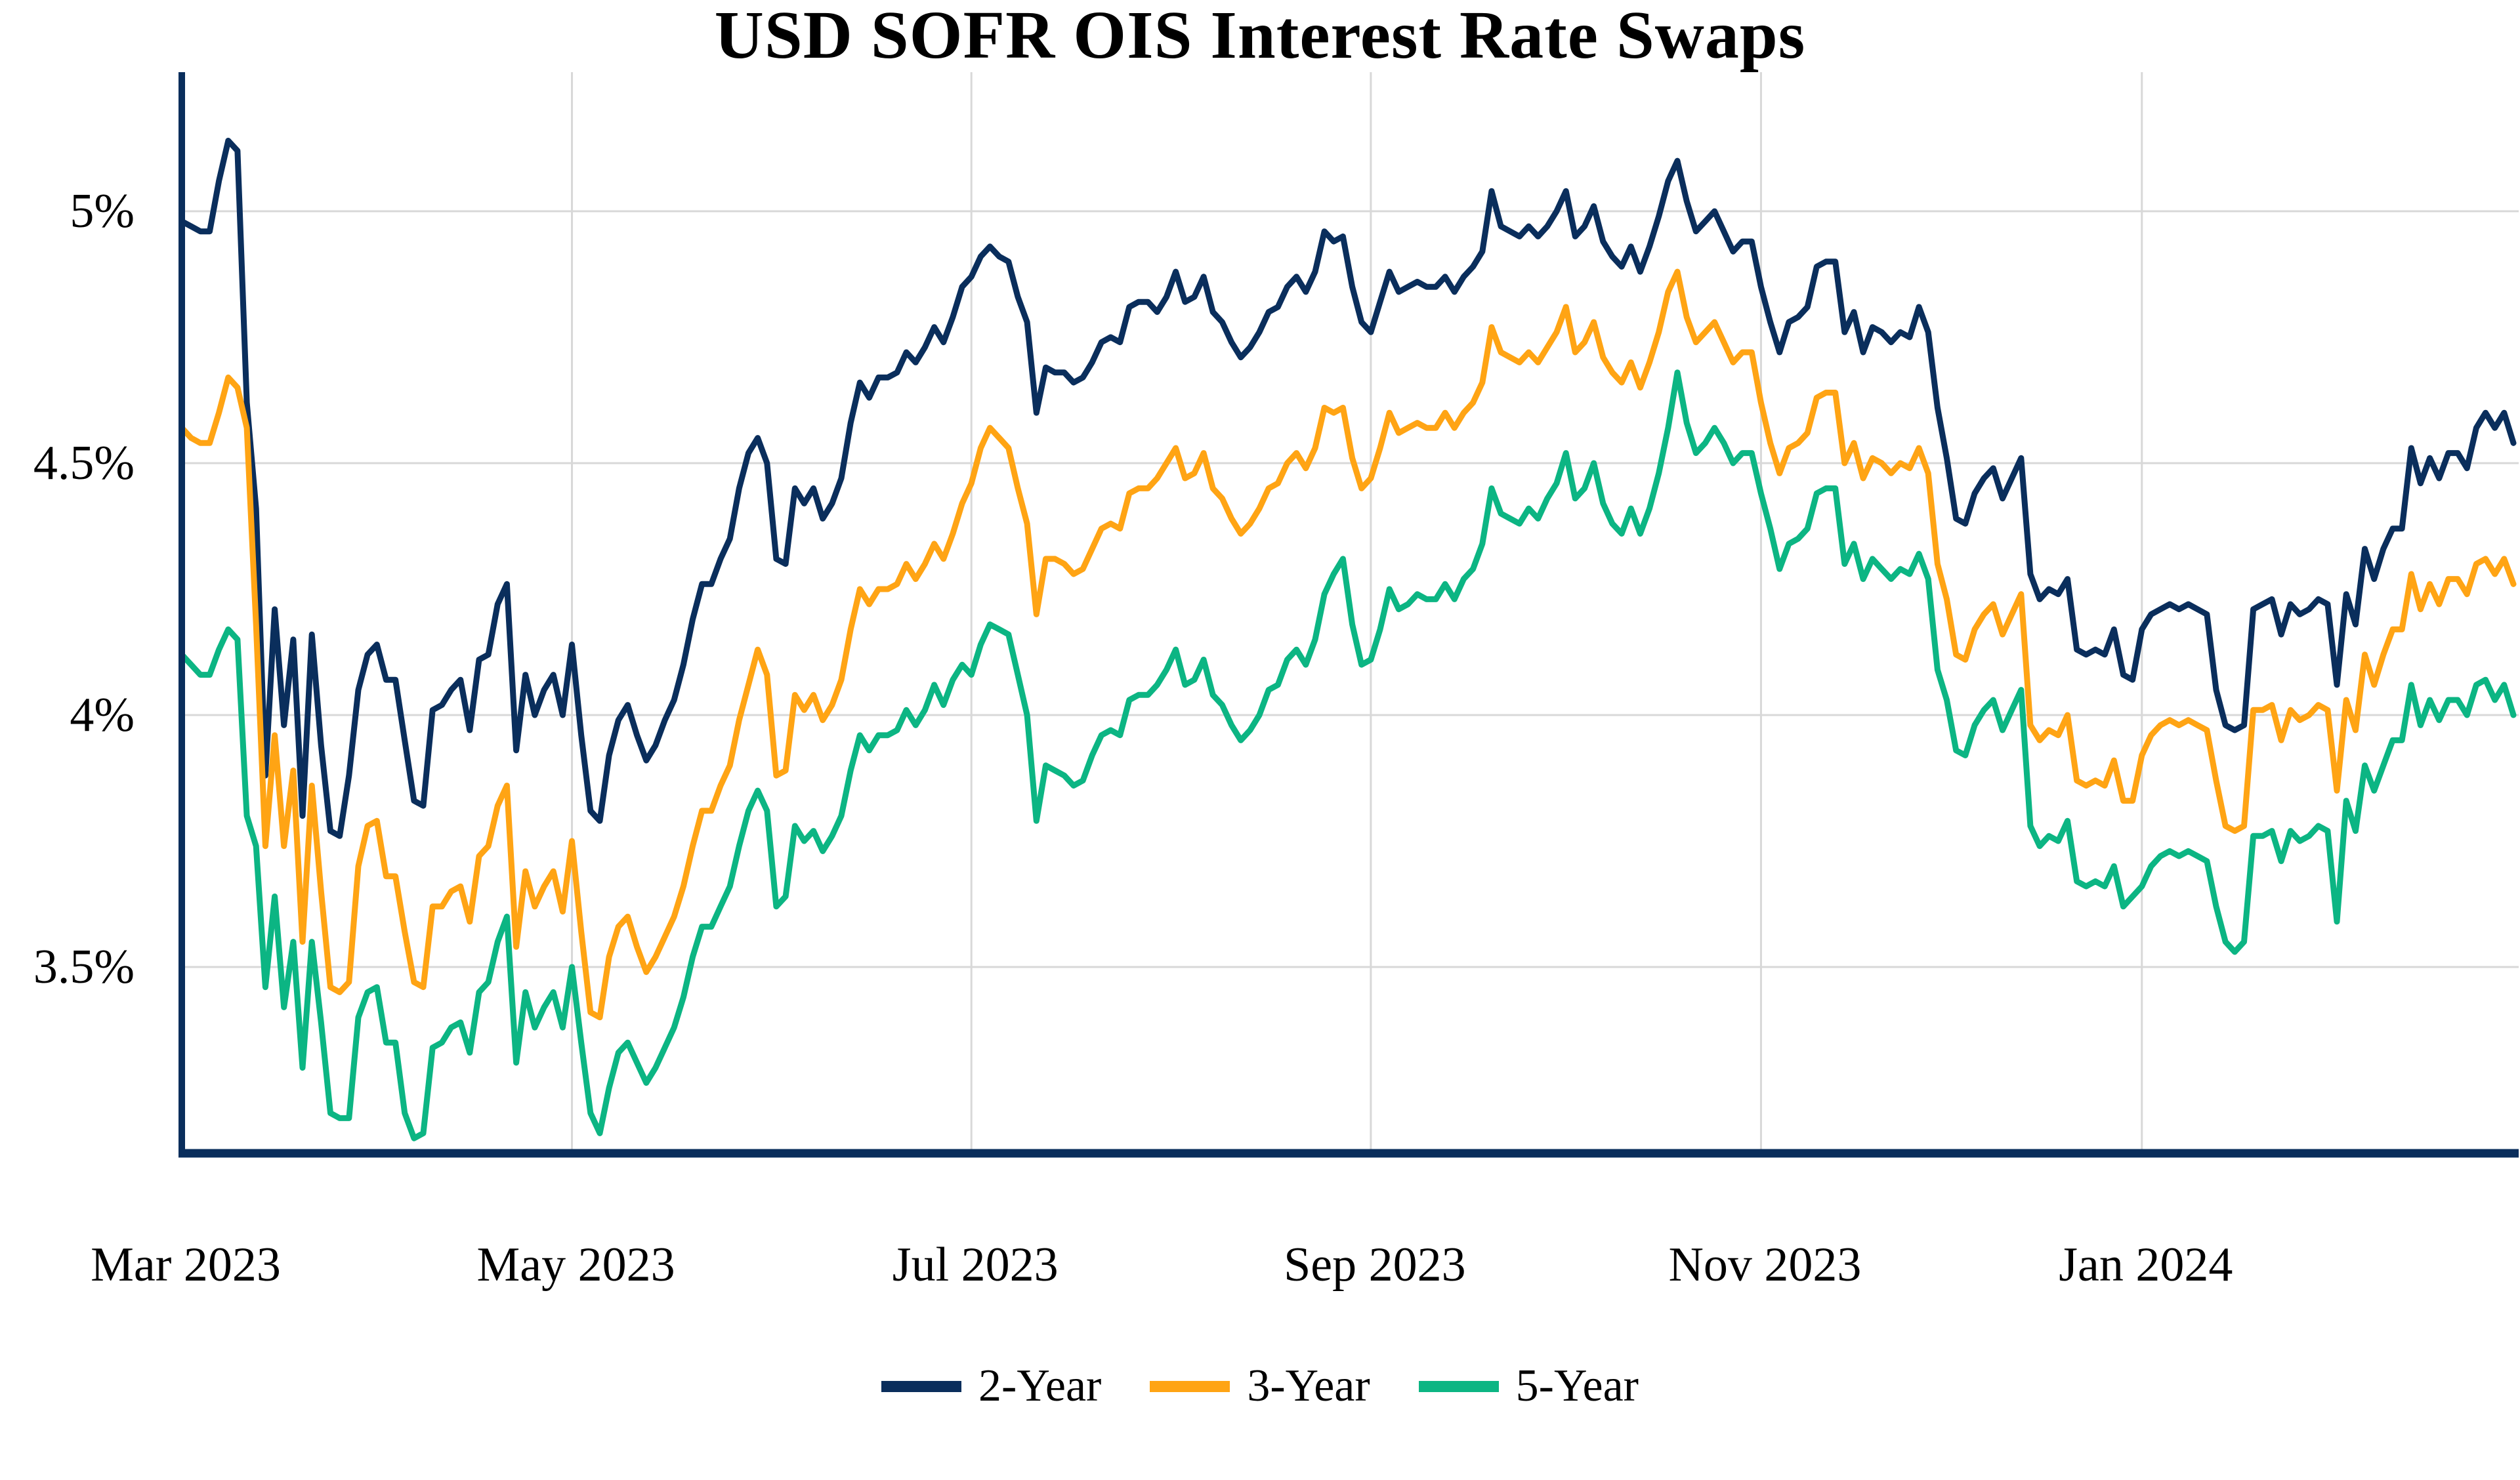 Image resolution: width=2520 pixels, height=1480 pixels. I want to click on legend-item-5-year: 5-Year, so click(1528, 1386).